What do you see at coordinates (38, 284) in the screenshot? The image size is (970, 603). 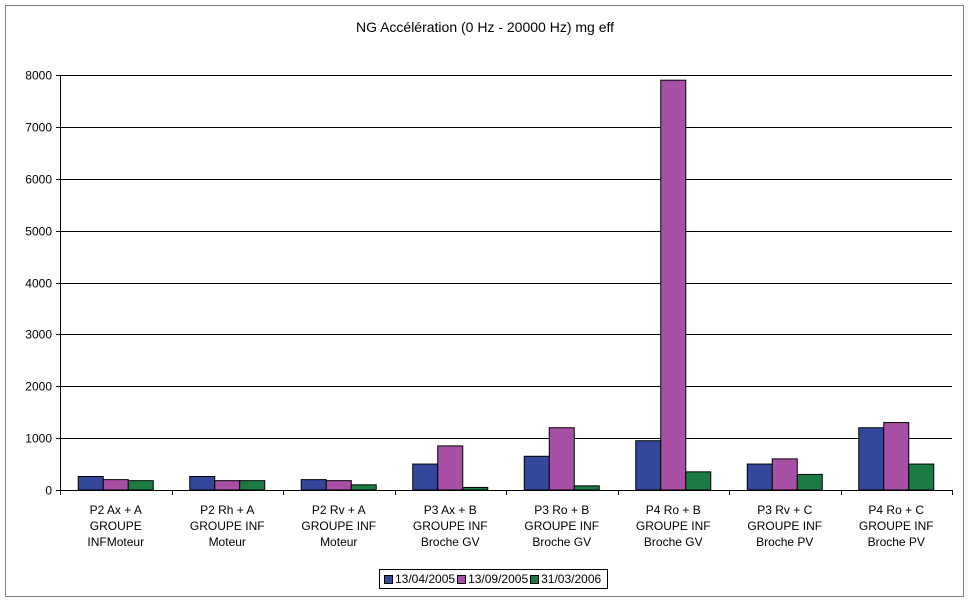 I see `y-tick-label: 4000` at bounding box center [38, 284].